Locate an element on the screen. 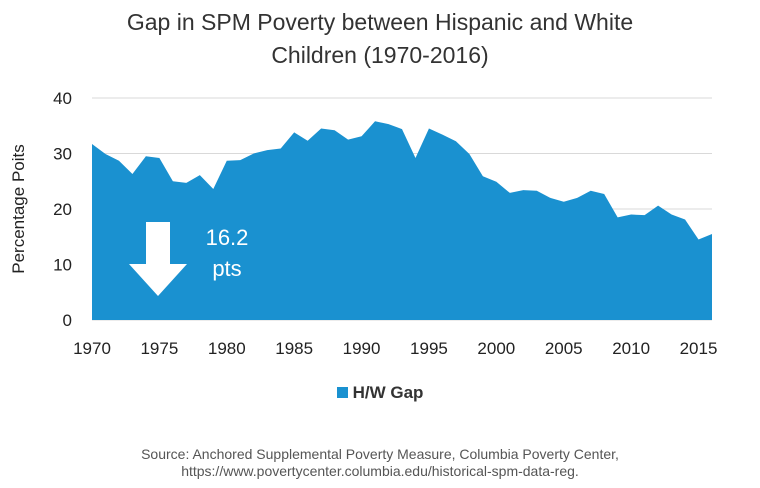 The width and height of the screenshot is (760, 488). x-tick-label: 1995 is located at coordinates (429, 348).